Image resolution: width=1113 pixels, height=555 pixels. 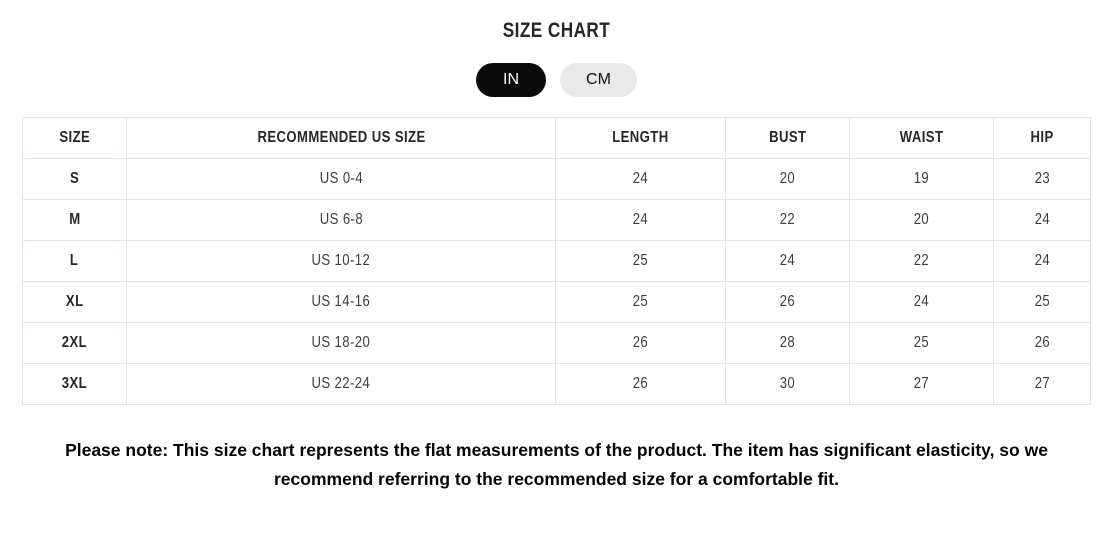 I want to click on table-row: XL US 14-16 25 26 24 25, so click(x=556, y=302).